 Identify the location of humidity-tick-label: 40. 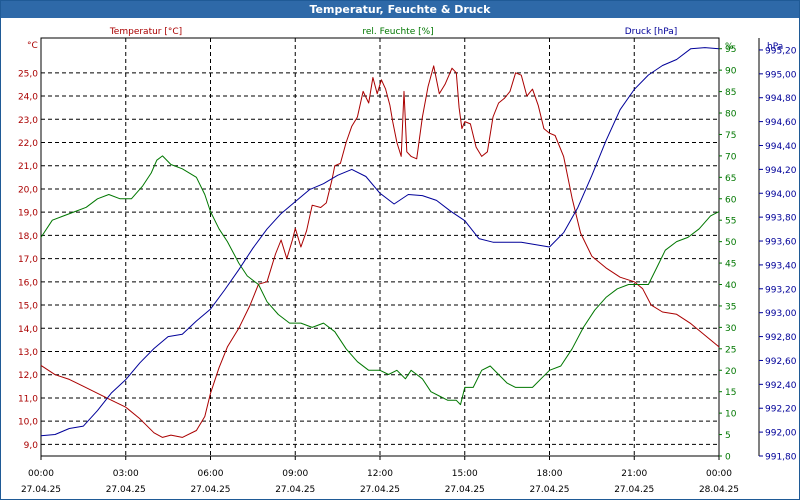
(731, 286).